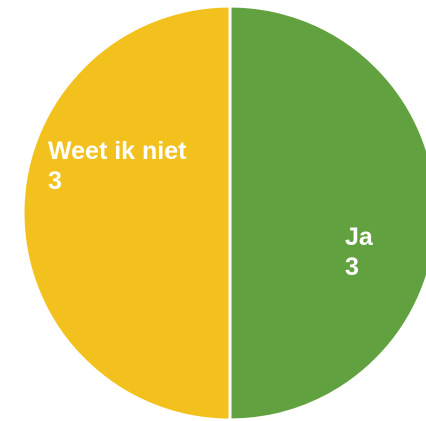 The height and width of the screenshot is (421, 426). I want to click on data-label-category: Ja, so click(359, 237).